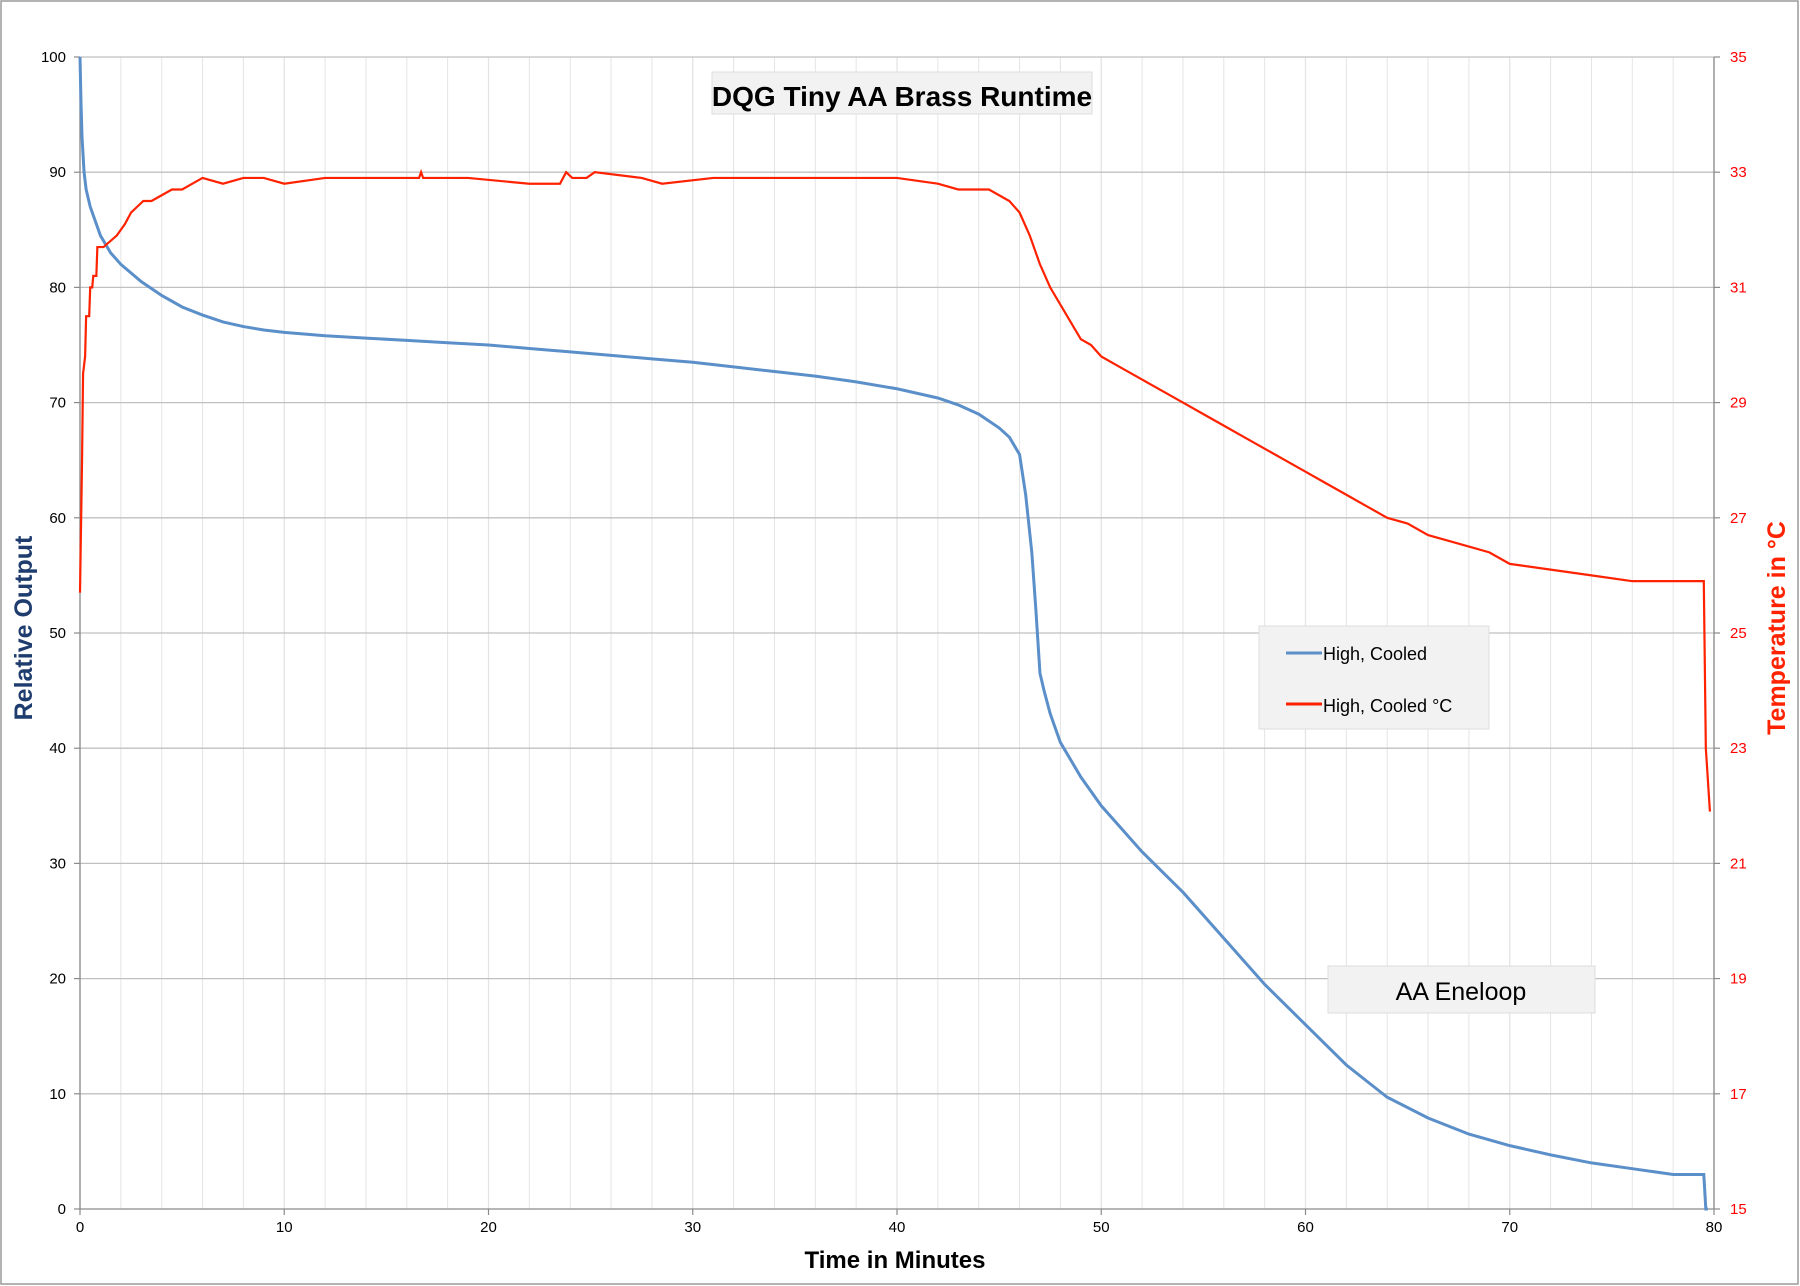  What do you see at coordinates (53, 57) in the screenshot?
I see `y-tick-label: 100` at bounding box center [53, 57].